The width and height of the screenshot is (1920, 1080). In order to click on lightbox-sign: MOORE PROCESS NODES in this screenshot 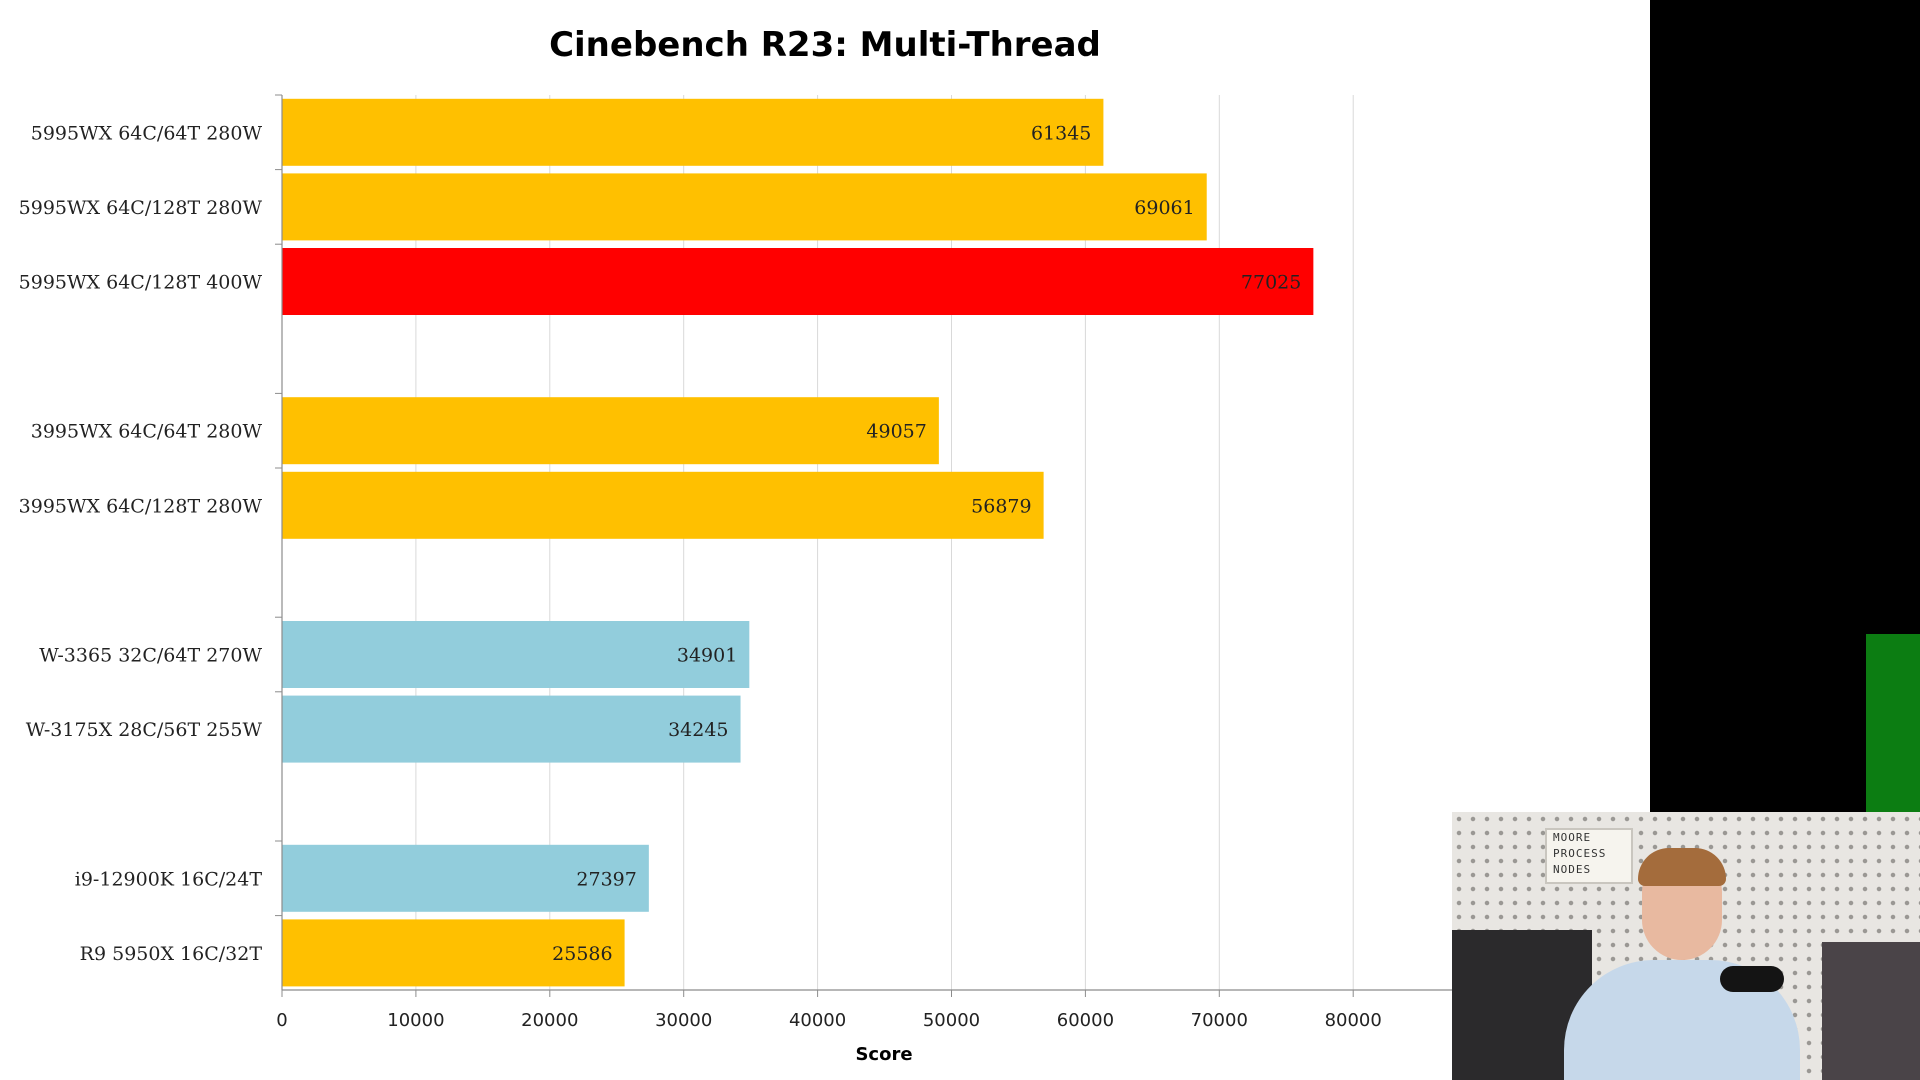, I will do `click(1589, 856)`.